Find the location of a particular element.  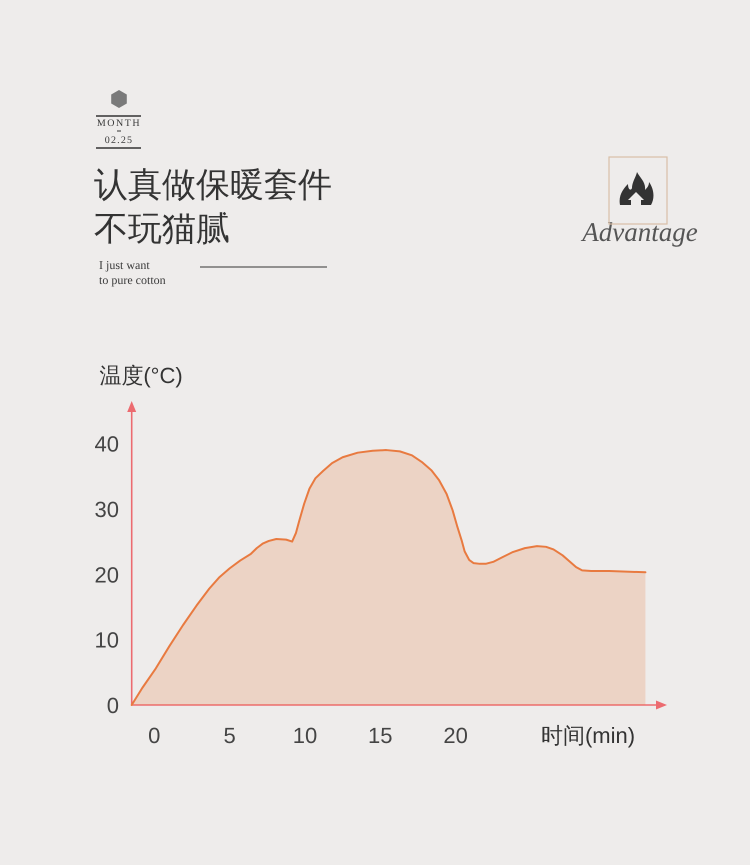

annotation: 02.25 is located at coordinates (119, 140).